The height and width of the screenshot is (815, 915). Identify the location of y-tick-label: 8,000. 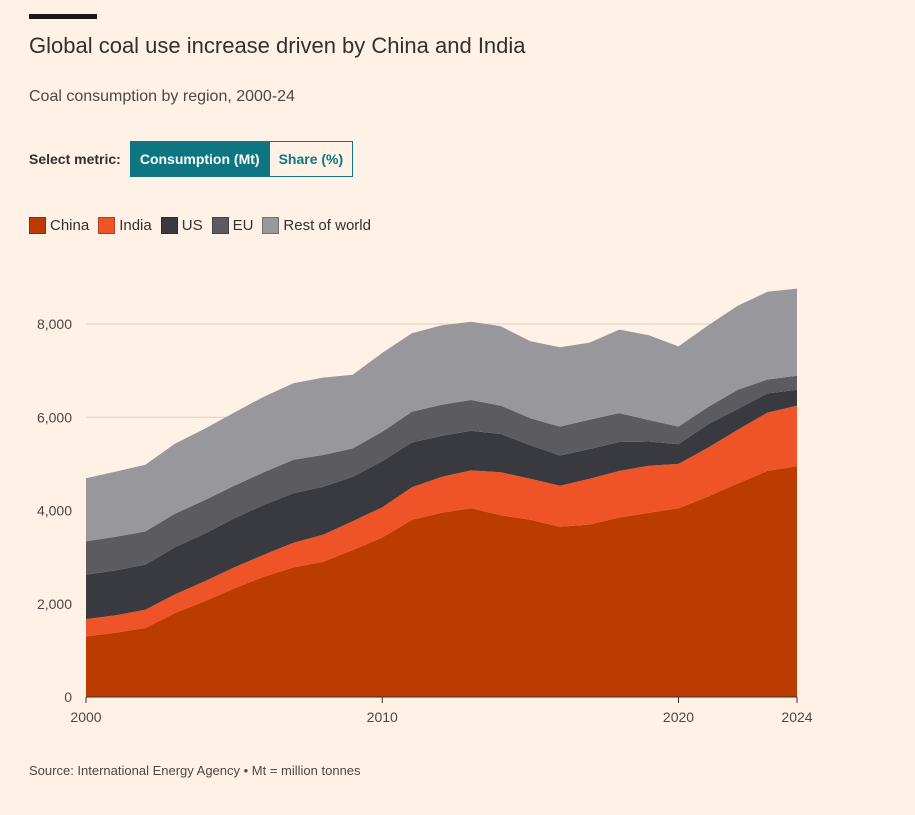
(54, 324).